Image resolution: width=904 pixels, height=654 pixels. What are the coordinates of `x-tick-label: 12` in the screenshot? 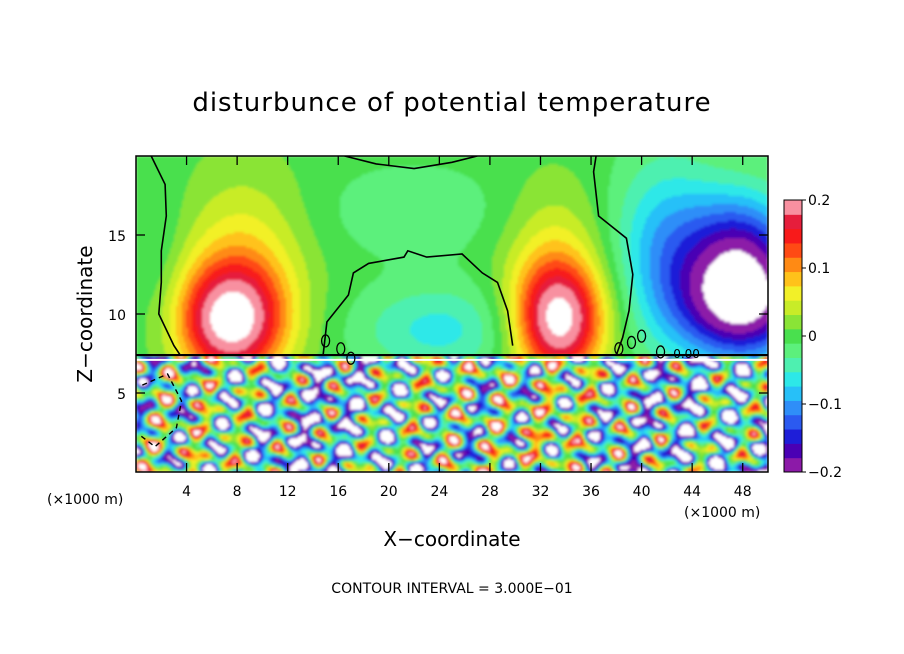 It's located at (288, 492).